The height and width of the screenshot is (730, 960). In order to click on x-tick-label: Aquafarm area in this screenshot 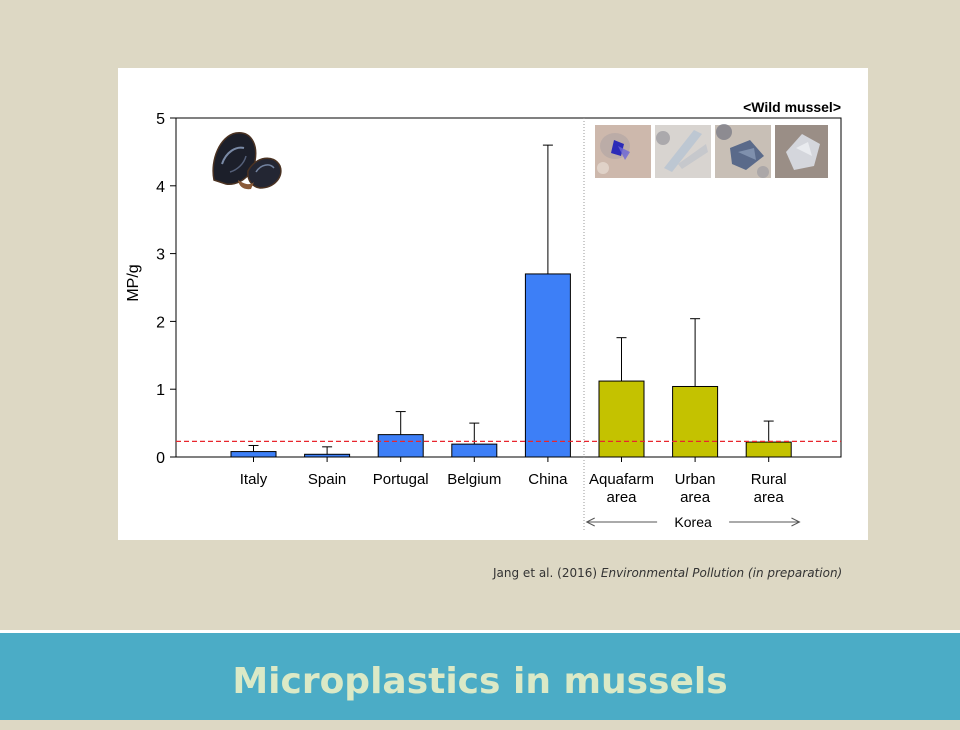, I will do `click(621, 488)`.